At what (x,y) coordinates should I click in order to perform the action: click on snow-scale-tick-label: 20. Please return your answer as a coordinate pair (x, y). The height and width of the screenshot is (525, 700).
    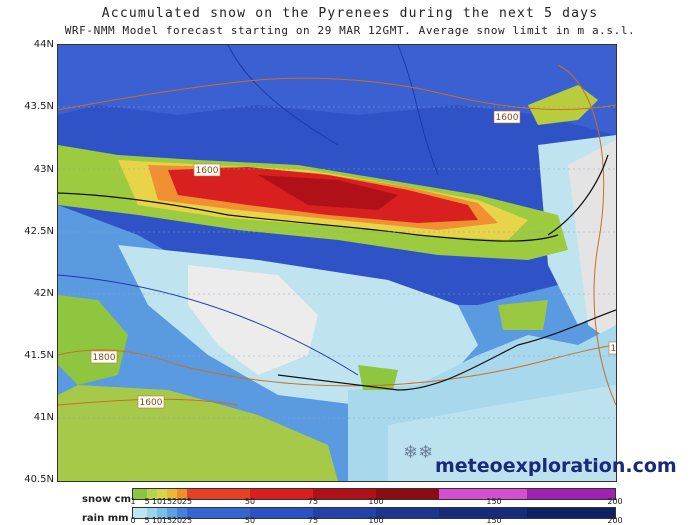
    Looking at the image, I should click on (177, 501).